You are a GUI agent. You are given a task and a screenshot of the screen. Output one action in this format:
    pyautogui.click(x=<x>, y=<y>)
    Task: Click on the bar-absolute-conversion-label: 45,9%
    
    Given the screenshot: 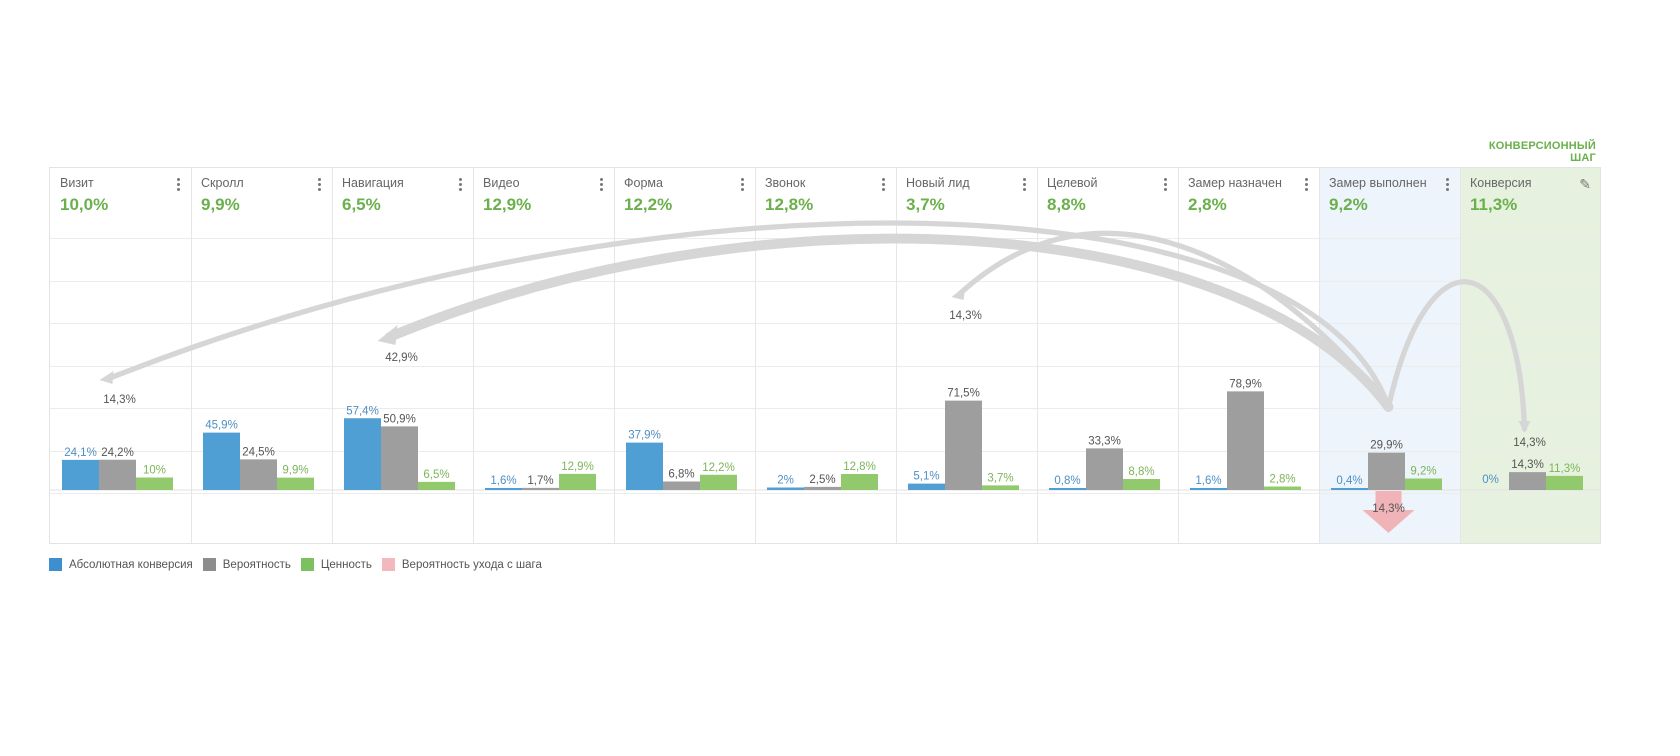 What is the action you would take?
    pyautogui.click(x=221, y=426)
    